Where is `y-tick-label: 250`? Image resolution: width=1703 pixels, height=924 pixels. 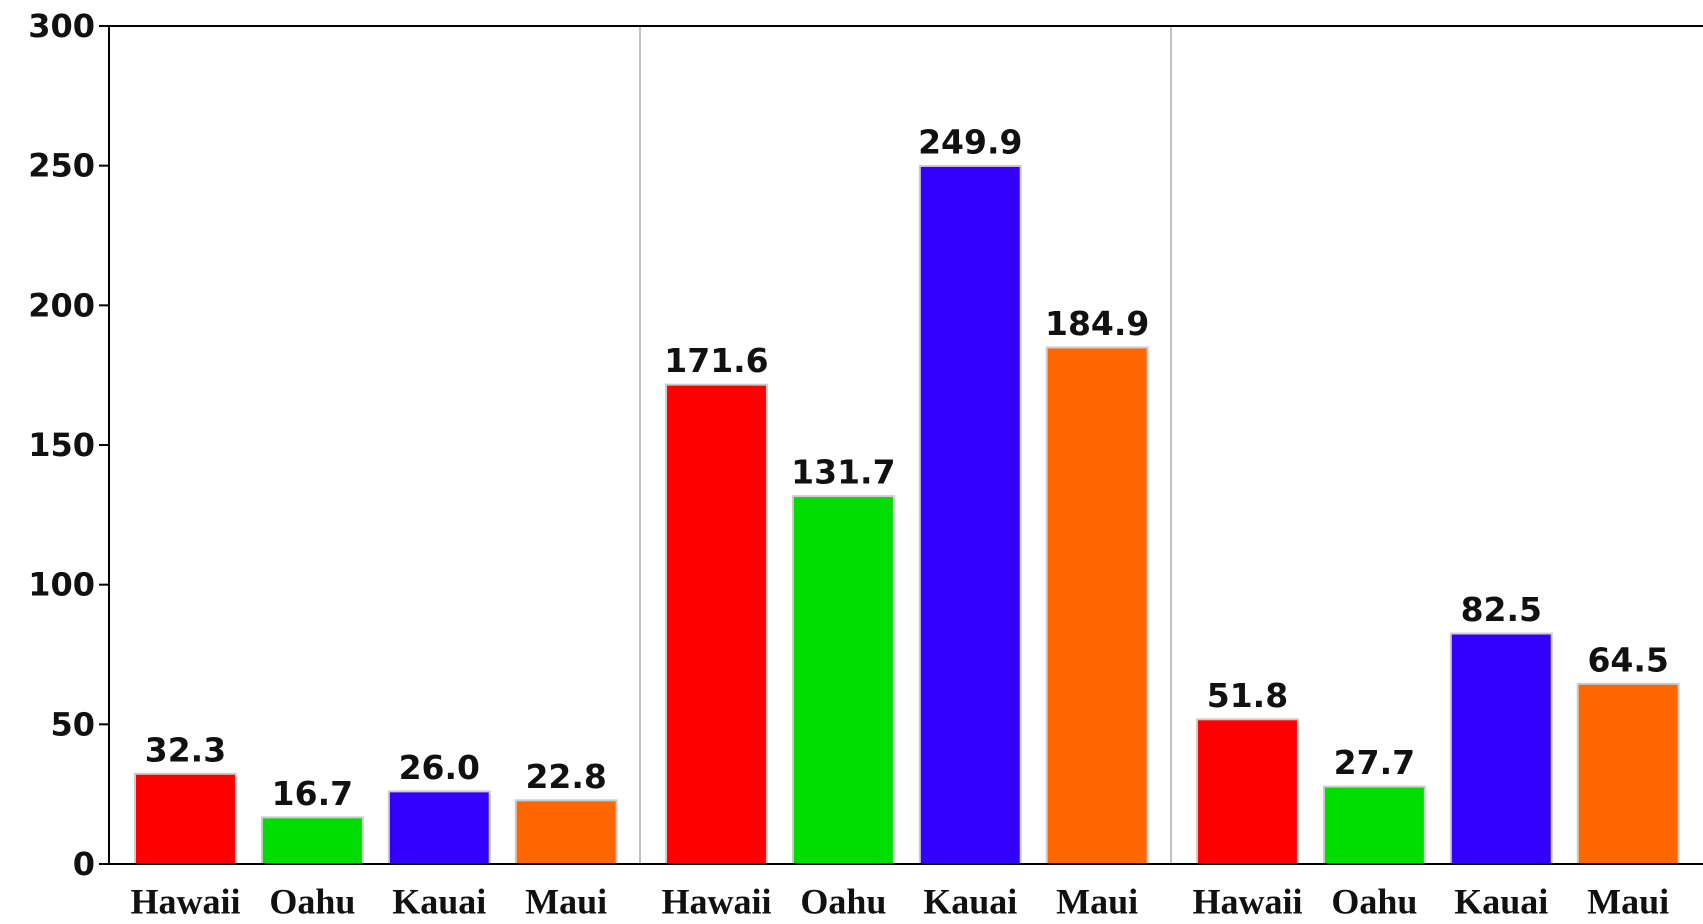 y-tick-label: 250 is located at coordinates (61, 166).